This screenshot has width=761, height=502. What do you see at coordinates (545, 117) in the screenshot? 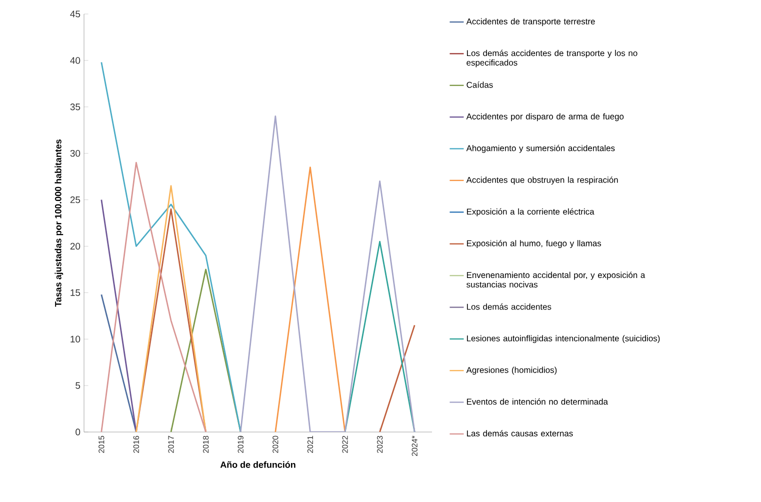
I see `legend-label: Accidentes por disparo de arma de fuego` at bounding box center [545, 117].